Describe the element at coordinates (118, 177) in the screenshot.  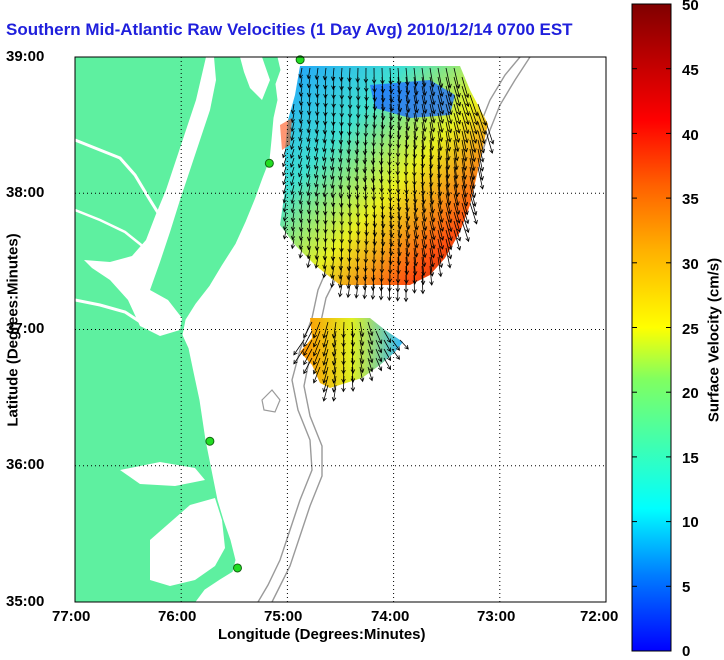
I see `potomac-river` at that location.